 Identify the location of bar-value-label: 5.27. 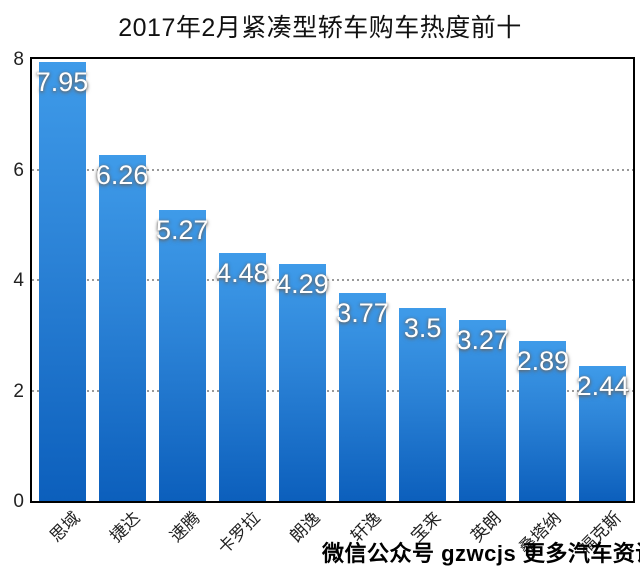
(182, 229).